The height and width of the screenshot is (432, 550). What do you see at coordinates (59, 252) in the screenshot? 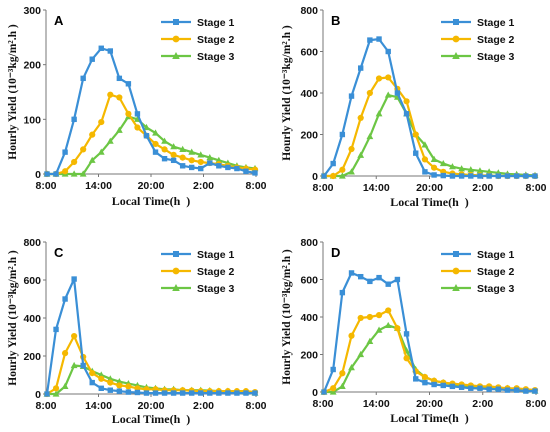
I see `panel-letter: C` at bounding box center [59, 252].